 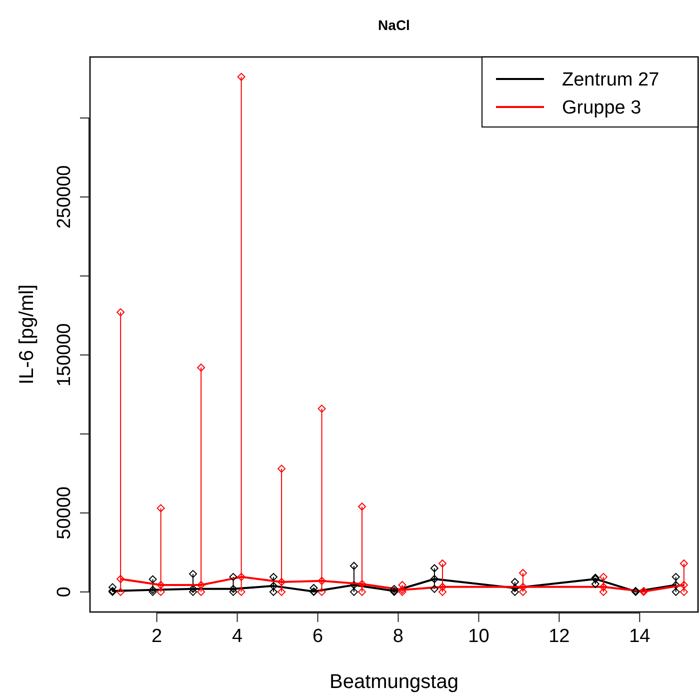 What do you see at coordinates (398, 636) in the screenshot?
I see `x-tick-label: 8` at bounding box center [398, 636].